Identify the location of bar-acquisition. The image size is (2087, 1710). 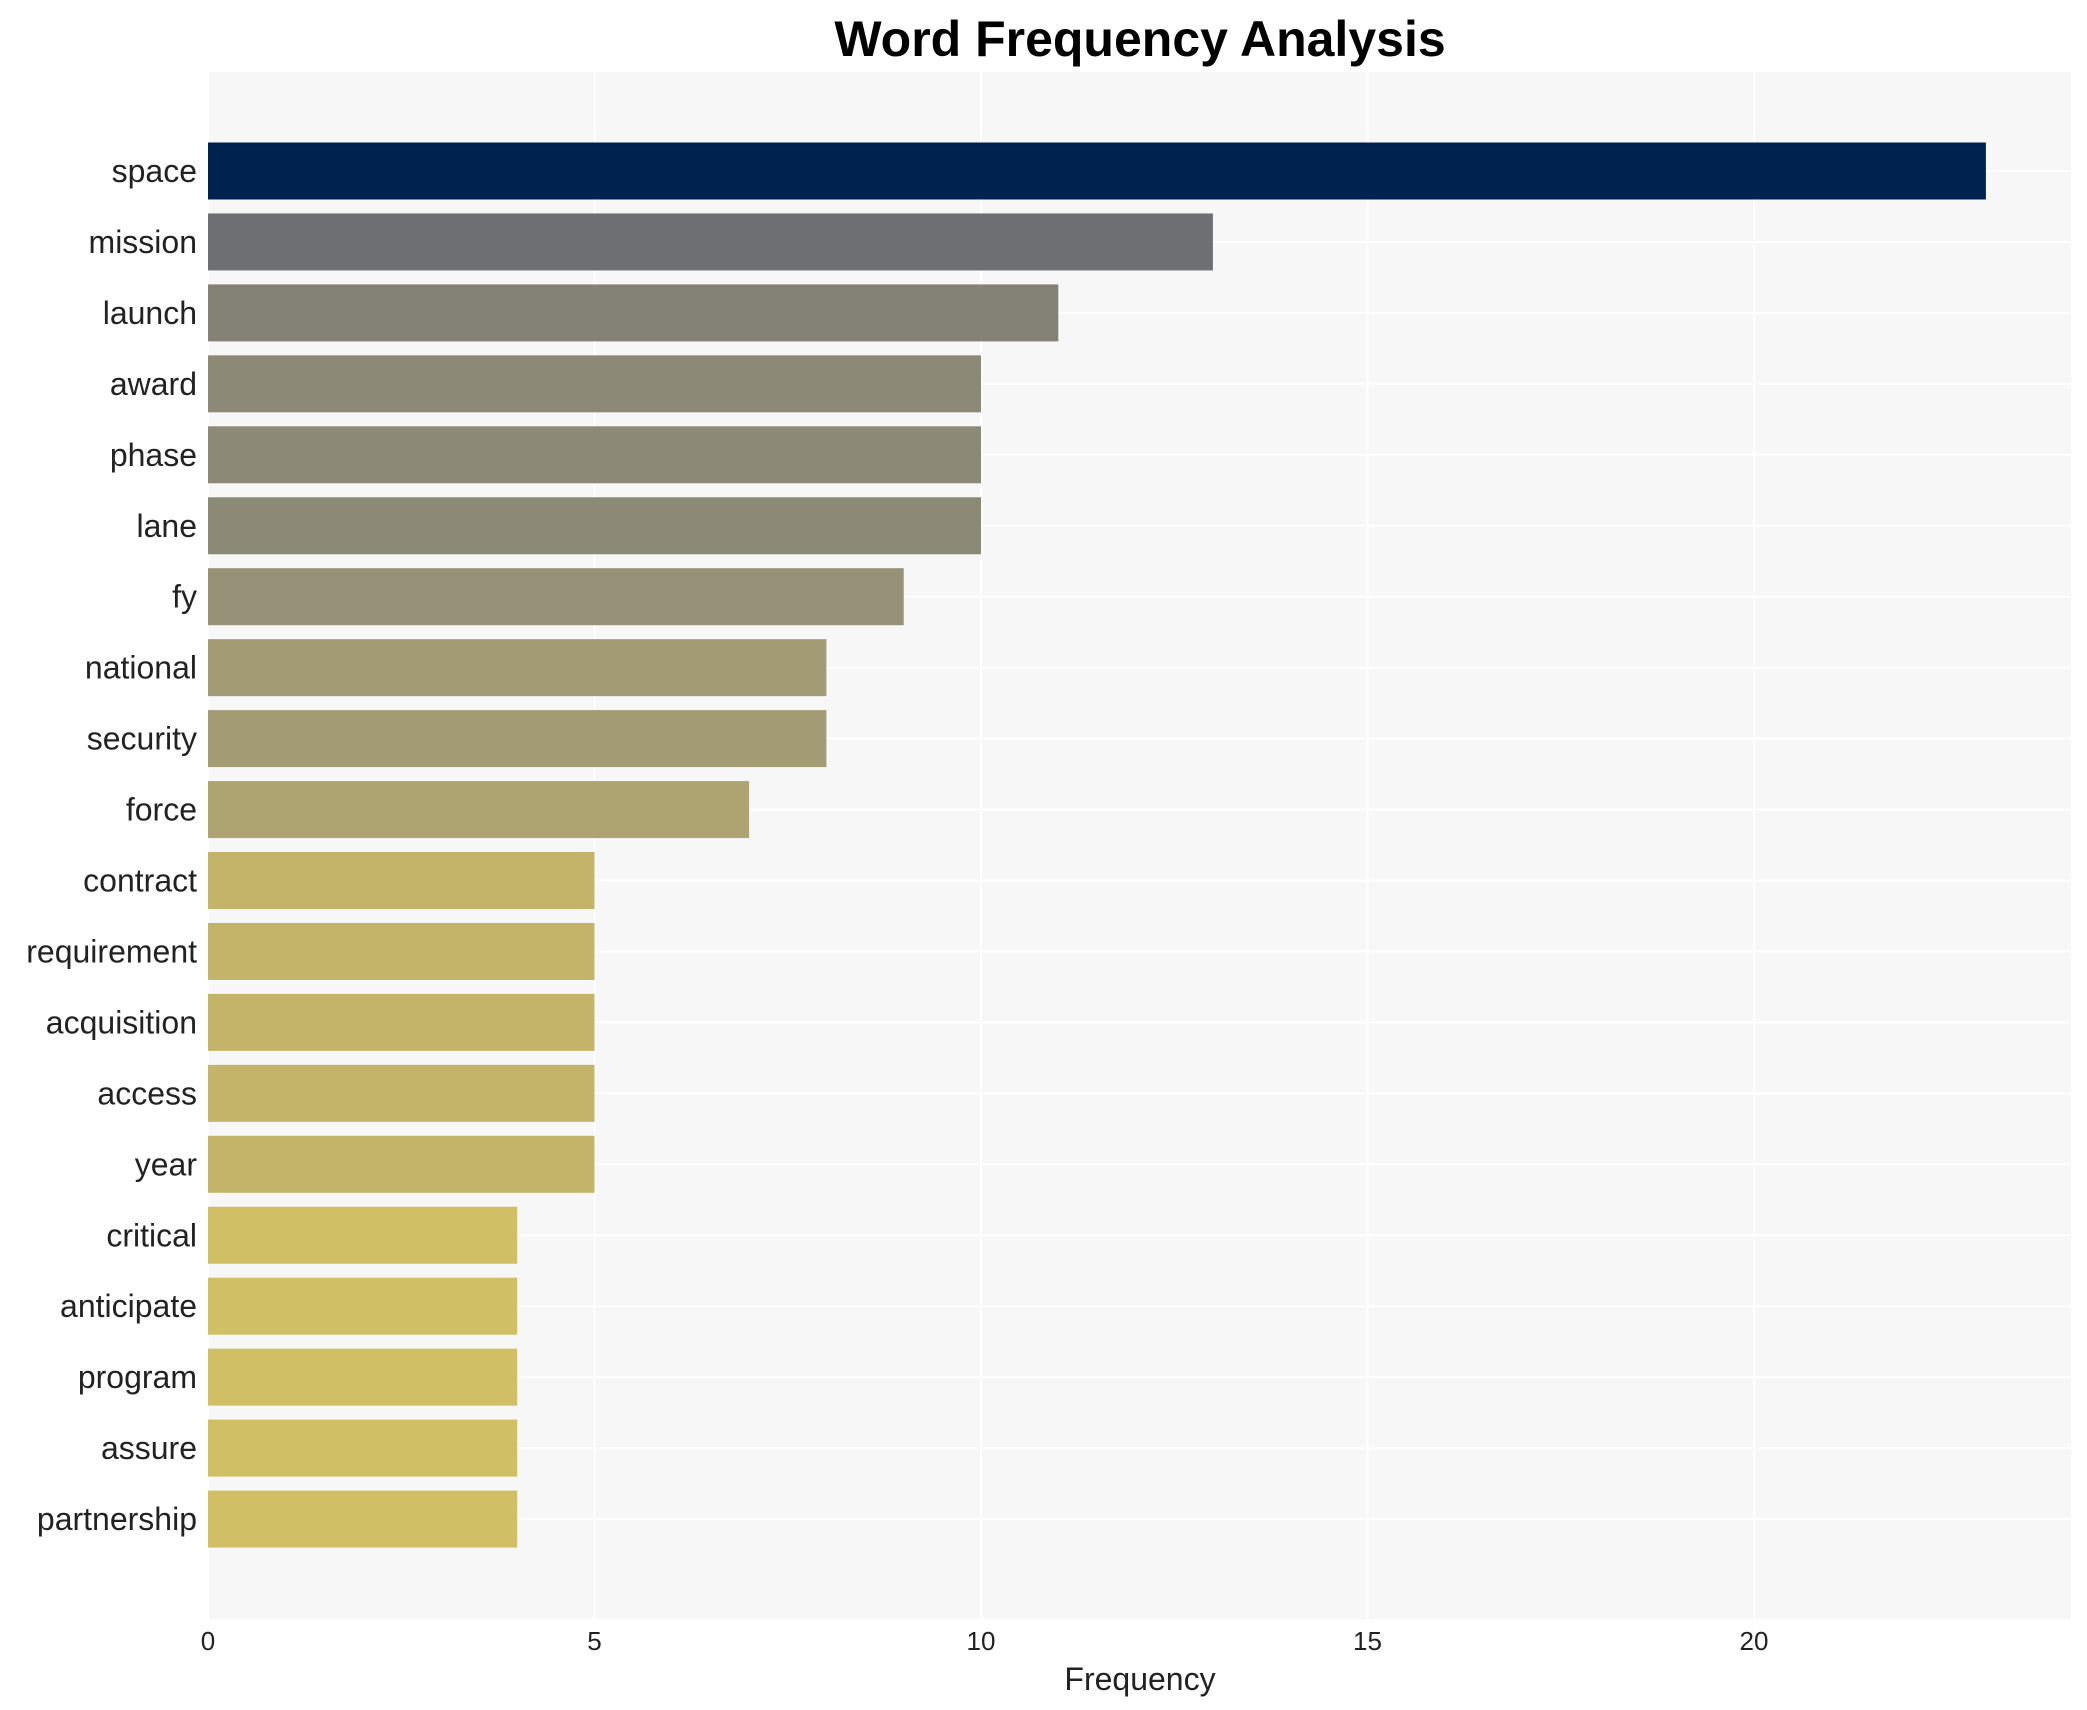
(401, 1022).